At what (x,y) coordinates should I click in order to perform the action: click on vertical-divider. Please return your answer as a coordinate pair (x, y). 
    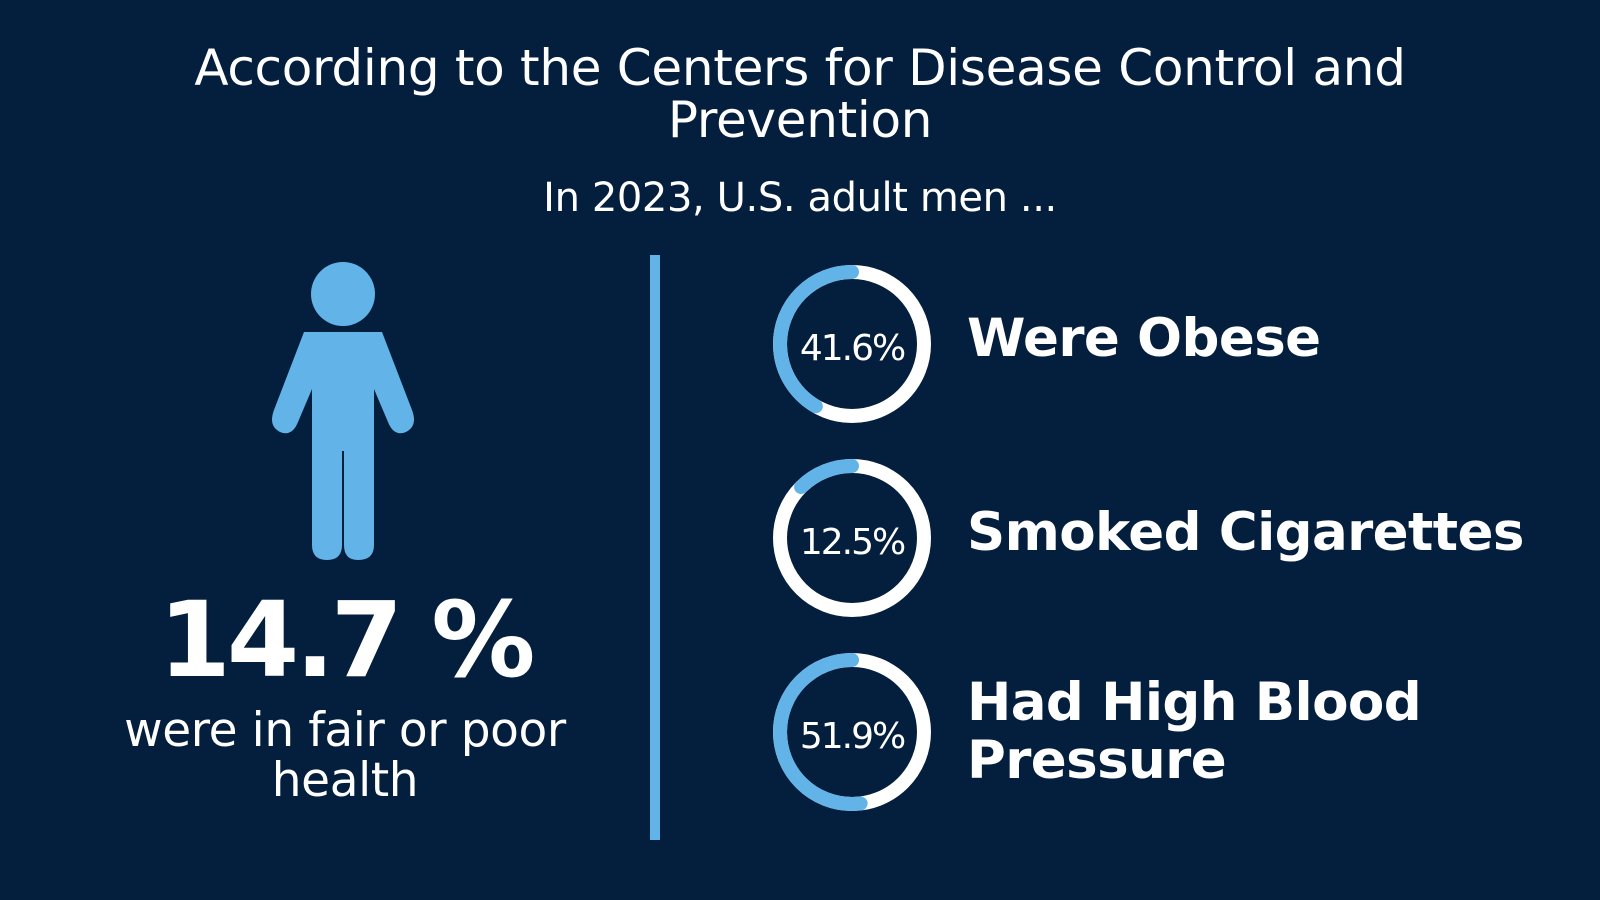
    Looking at the image, I should click on (655, 547).